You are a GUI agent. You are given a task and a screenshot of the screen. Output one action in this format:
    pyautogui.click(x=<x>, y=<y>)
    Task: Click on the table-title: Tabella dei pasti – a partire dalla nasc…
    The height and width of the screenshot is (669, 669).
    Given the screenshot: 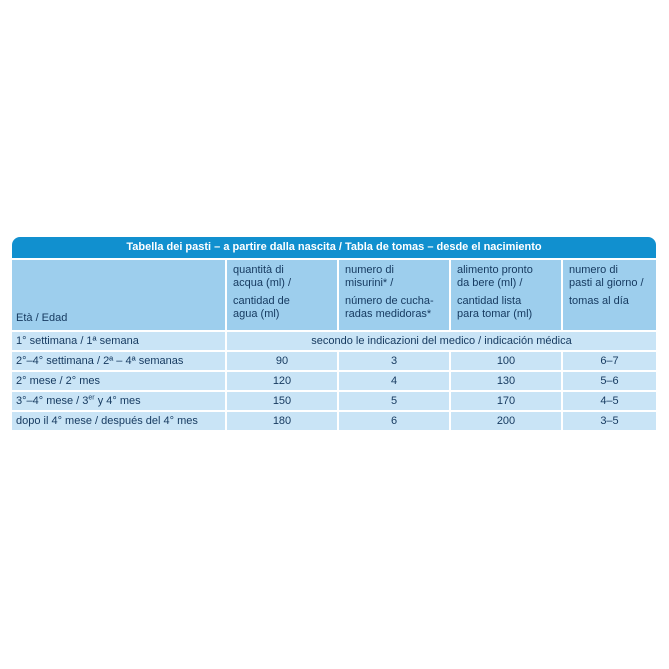 What is the action you would take?
    pyautogui.click(x=334, y=247)
    